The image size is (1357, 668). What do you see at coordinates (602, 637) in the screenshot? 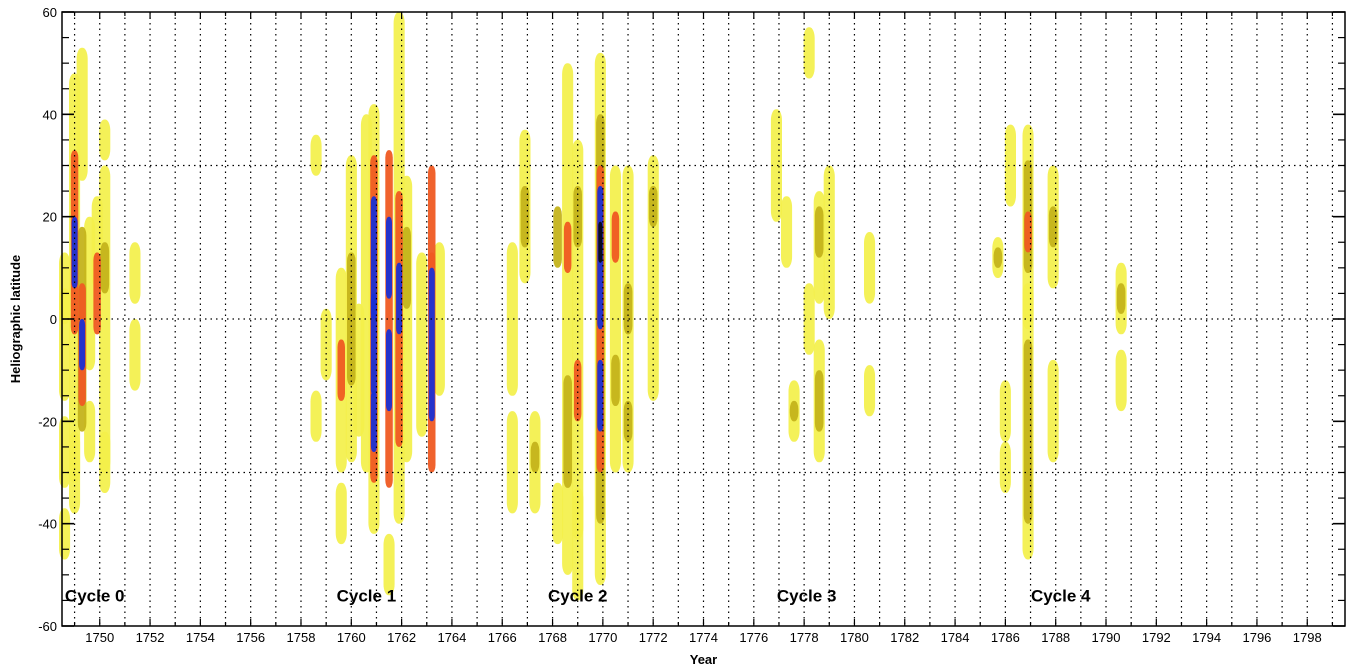
I see `x-tick-label: 1770` at bounding box center [602, 637].